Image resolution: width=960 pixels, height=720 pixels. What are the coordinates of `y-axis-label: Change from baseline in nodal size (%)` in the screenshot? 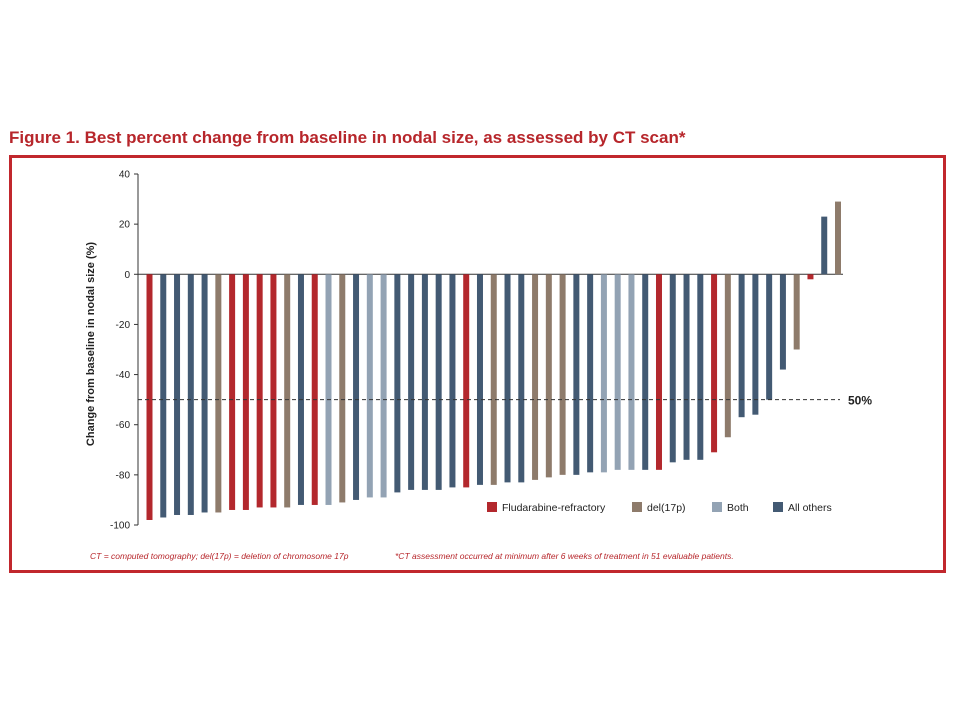 It's located at (91, 344).